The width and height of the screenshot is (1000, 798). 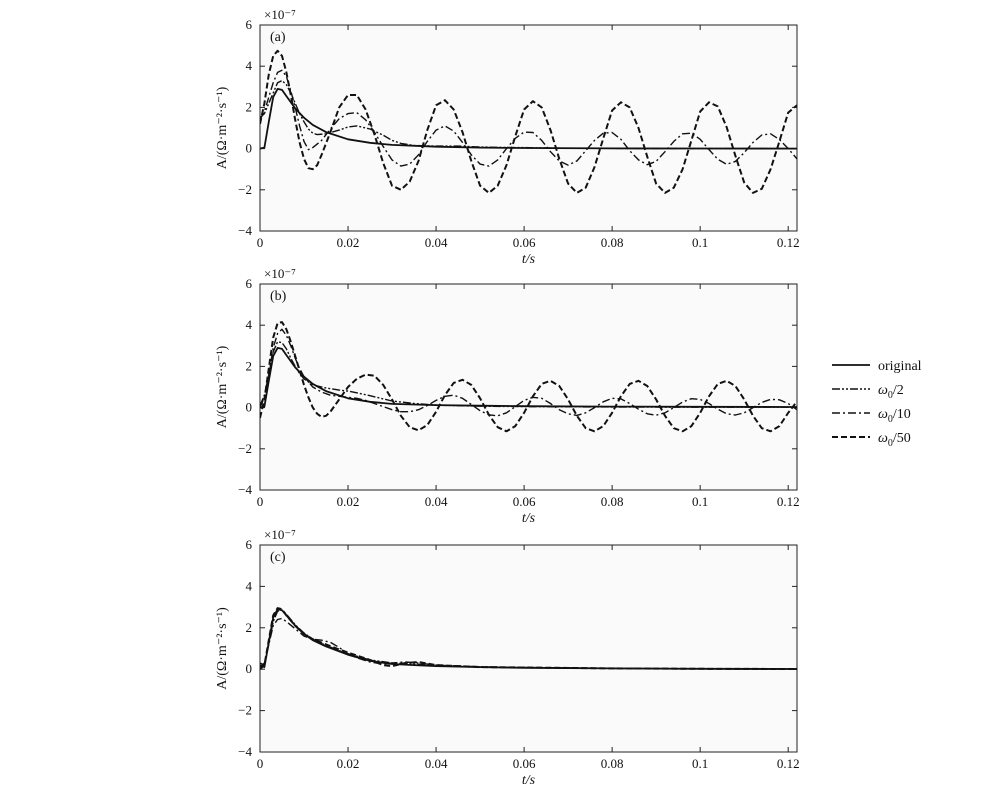 What do you see at coordinates (278, 37) in the screenshot?
I see `panel-label: (a)` at bounding box center [278, 37].